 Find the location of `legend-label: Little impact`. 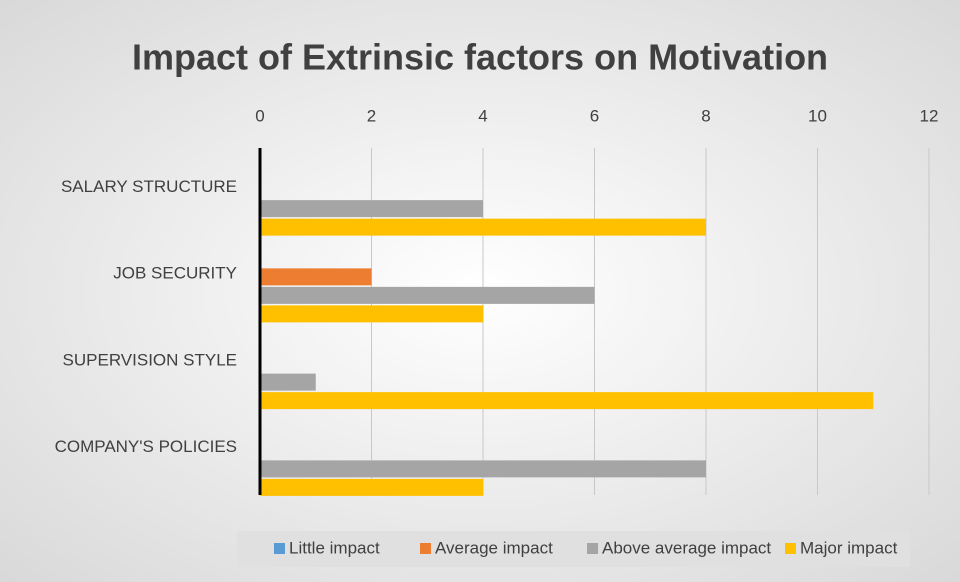

legend-label: Little impact is located at coordinates (334, 547).